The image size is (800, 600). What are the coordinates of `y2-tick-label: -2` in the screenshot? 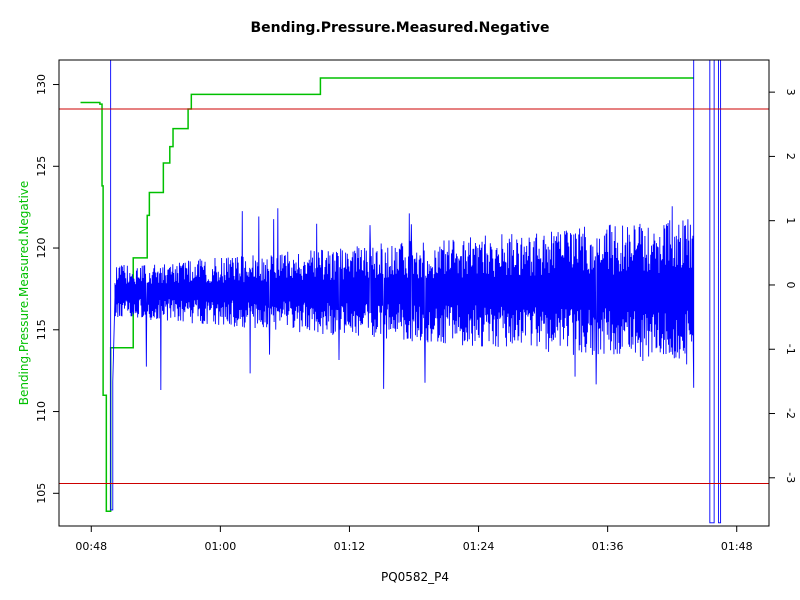 It's located at (790, 413).